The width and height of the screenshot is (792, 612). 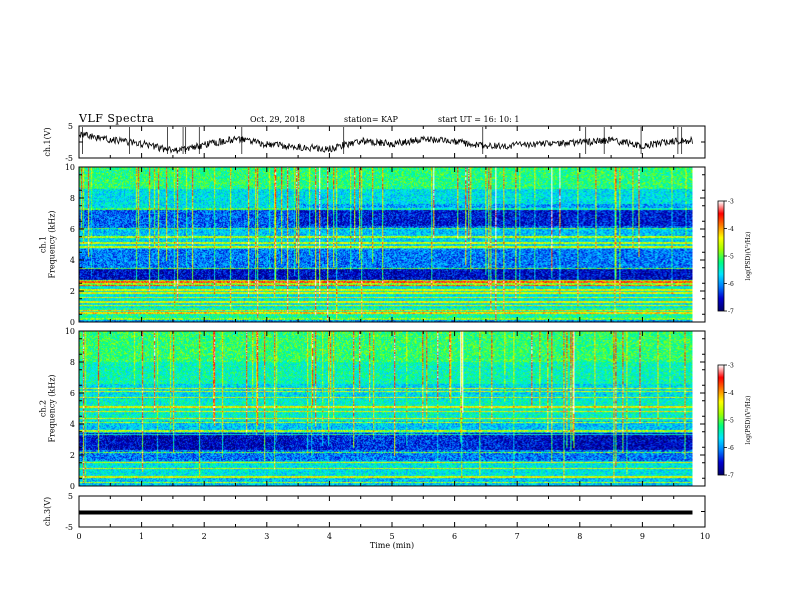 What do you see at coordinates (731, 202) in the screenshot?
I see `ch1-colorbar-tick-label: -3` at bounding box center [731, 202].